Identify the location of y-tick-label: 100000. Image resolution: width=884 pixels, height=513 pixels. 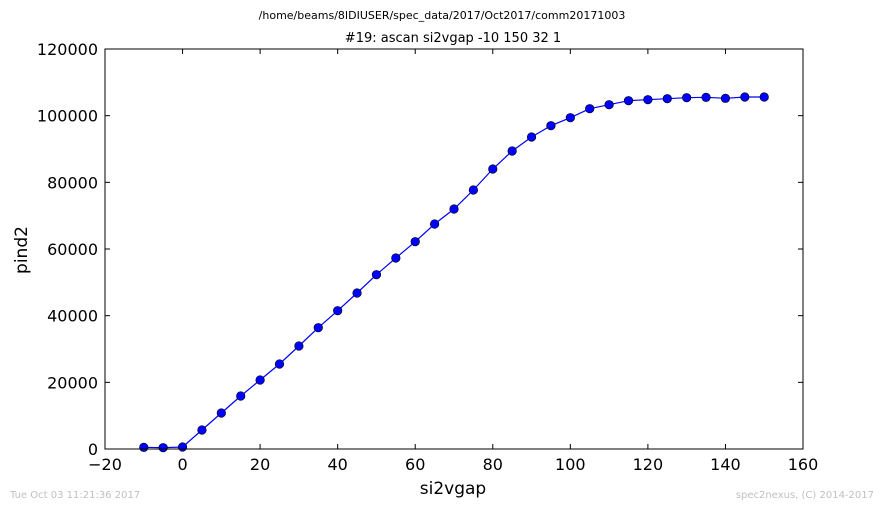
(67, 116).